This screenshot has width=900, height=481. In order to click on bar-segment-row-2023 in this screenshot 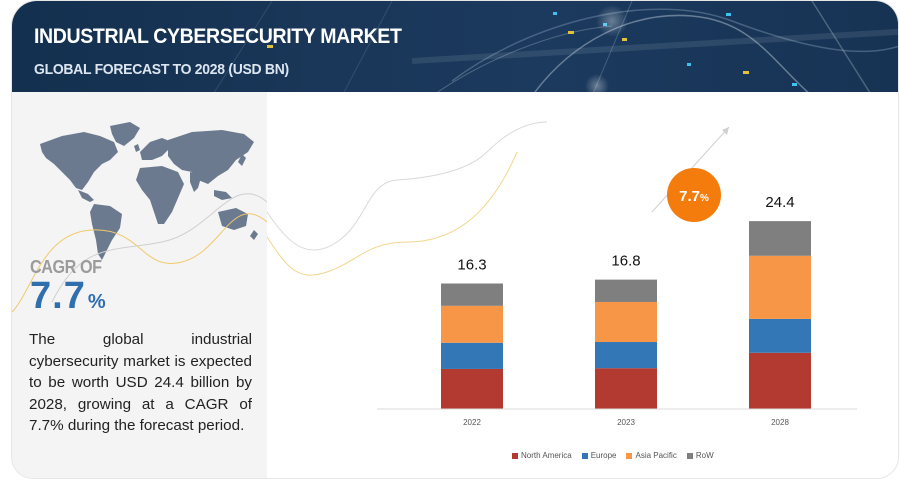, I will do `click(626, 290)`.